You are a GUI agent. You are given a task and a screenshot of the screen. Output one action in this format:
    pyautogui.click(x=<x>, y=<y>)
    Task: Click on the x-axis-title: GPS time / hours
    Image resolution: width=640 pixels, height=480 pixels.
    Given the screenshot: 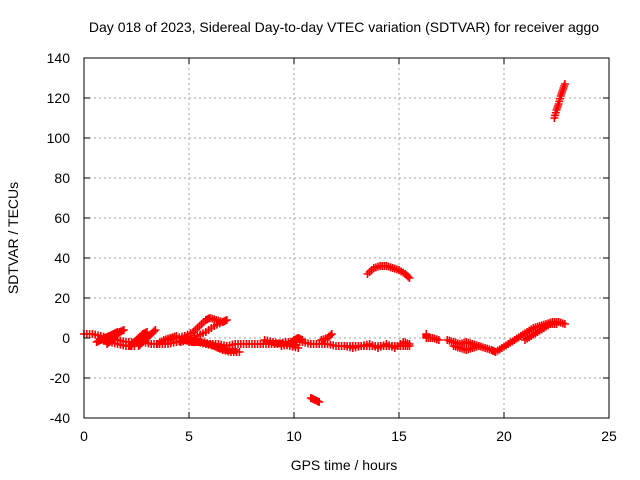 What is the action you would take?
    pyautogui.click(x=344, y=465)
    